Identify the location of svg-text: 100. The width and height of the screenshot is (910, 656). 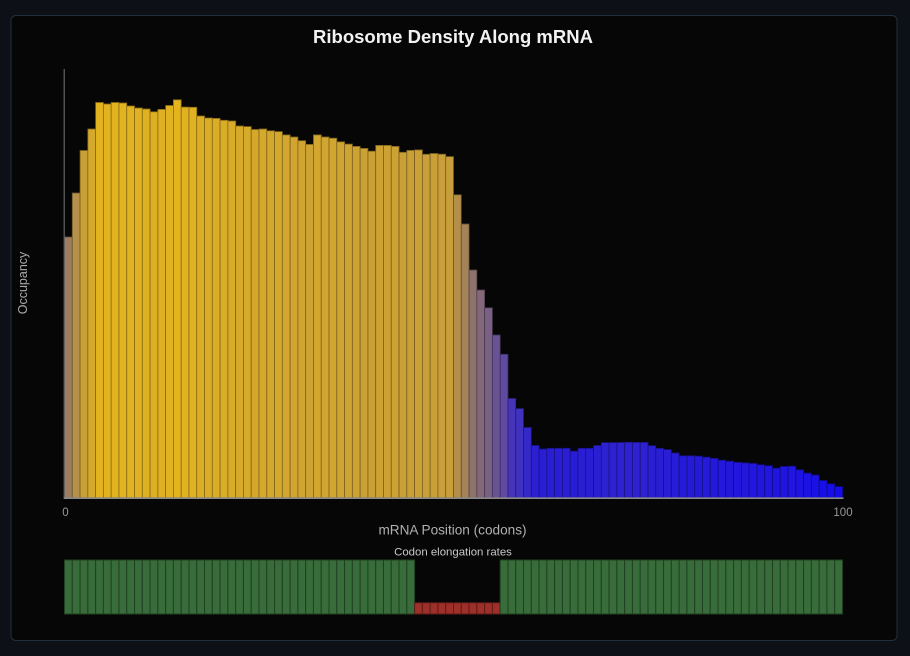
(842, 513).